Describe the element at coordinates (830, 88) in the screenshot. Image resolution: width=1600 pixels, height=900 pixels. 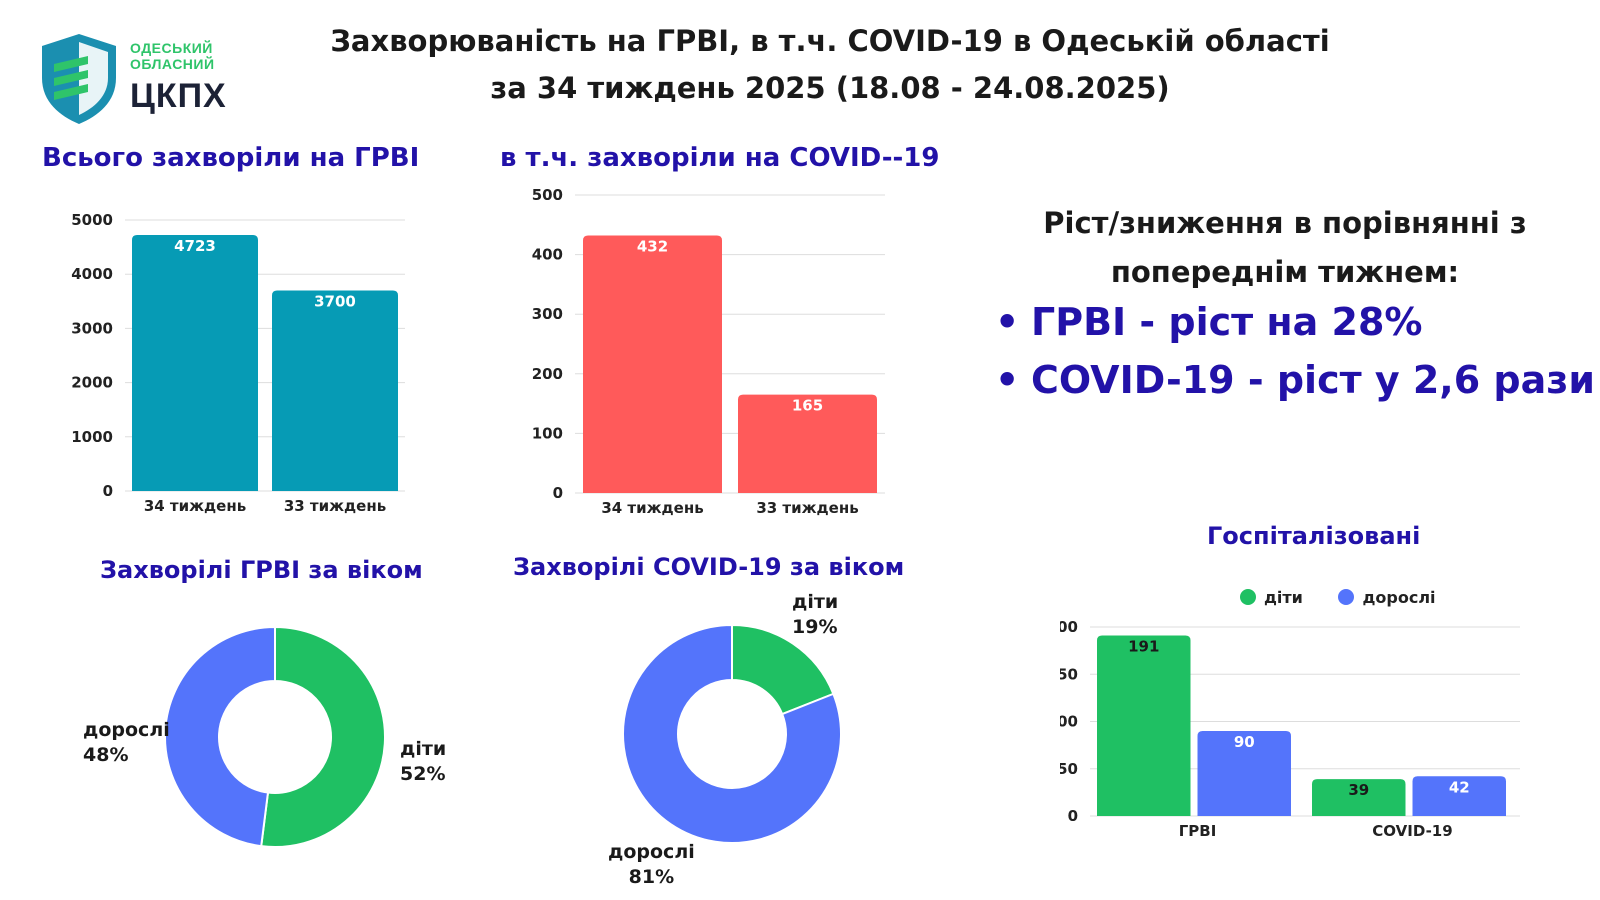
I see `page-title-line2: за 34 тиждень 2025 (18.08 - 24.08.2025)` at that location.